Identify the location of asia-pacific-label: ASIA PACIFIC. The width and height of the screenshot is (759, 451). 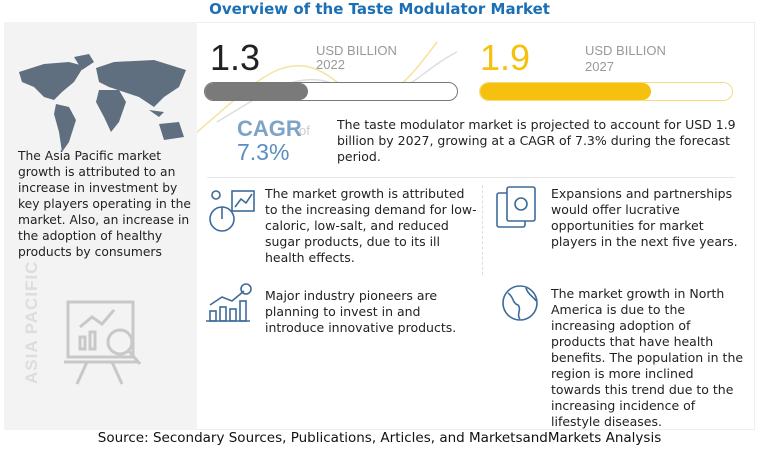
(31, 322).